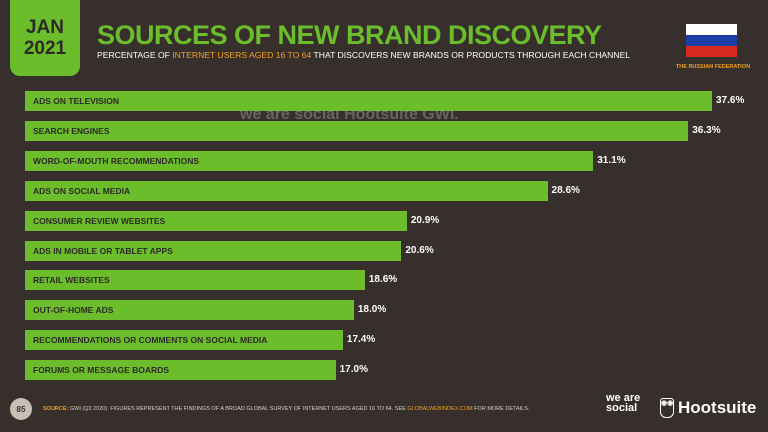 The height and width of the screenshot is (432, 768). I want to click on bar-value: 20.9%, so click(425, 220).